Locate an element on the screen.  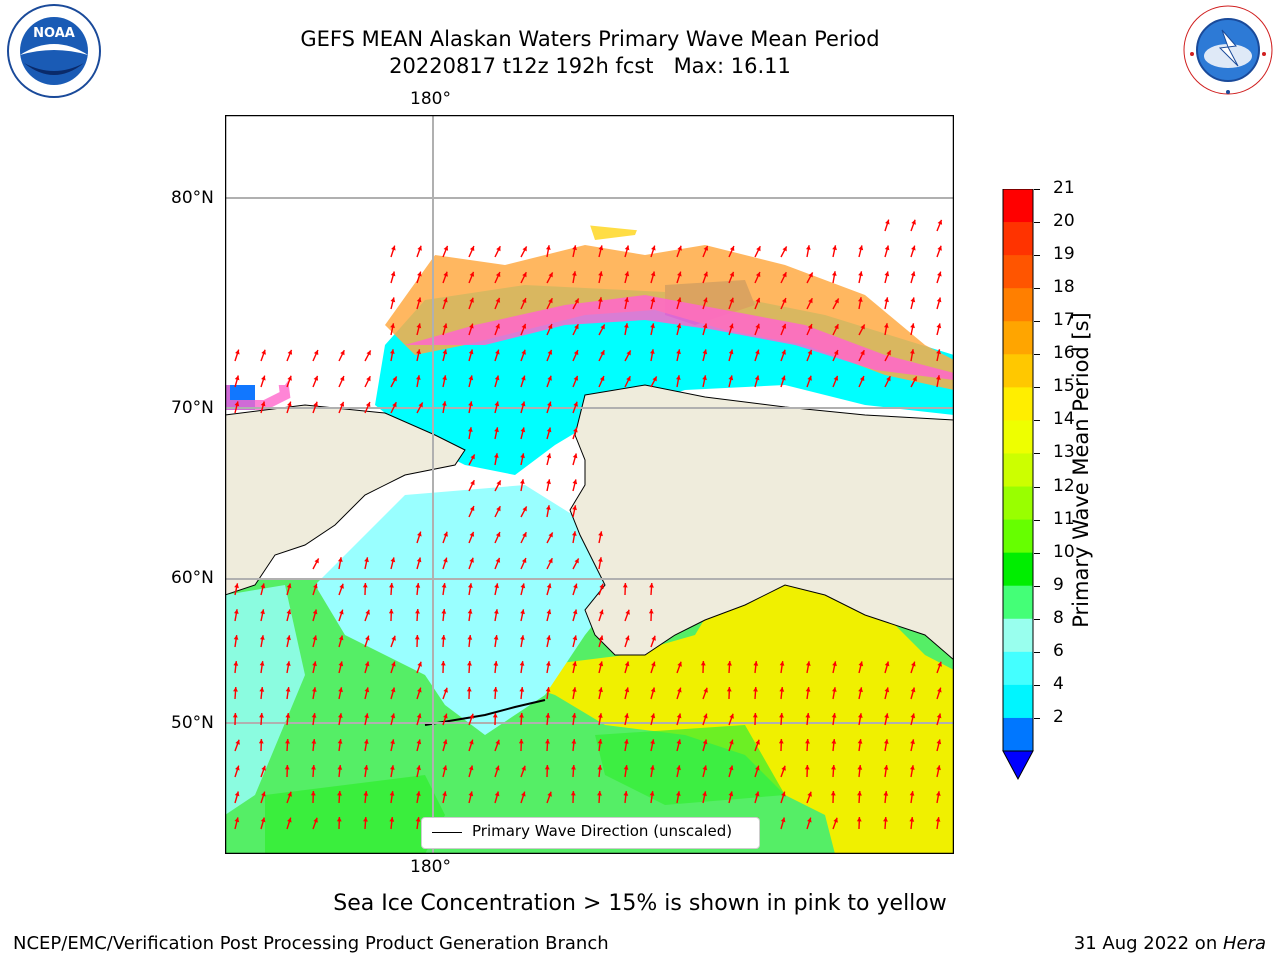
lat-label-70: 70°N is located at coordinates (192, 408).